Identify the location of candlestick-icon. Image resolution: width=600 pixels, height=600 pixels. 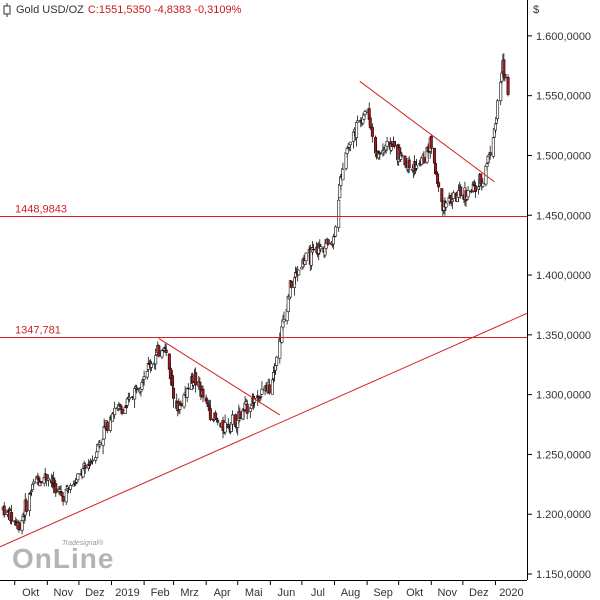
(7, 10).